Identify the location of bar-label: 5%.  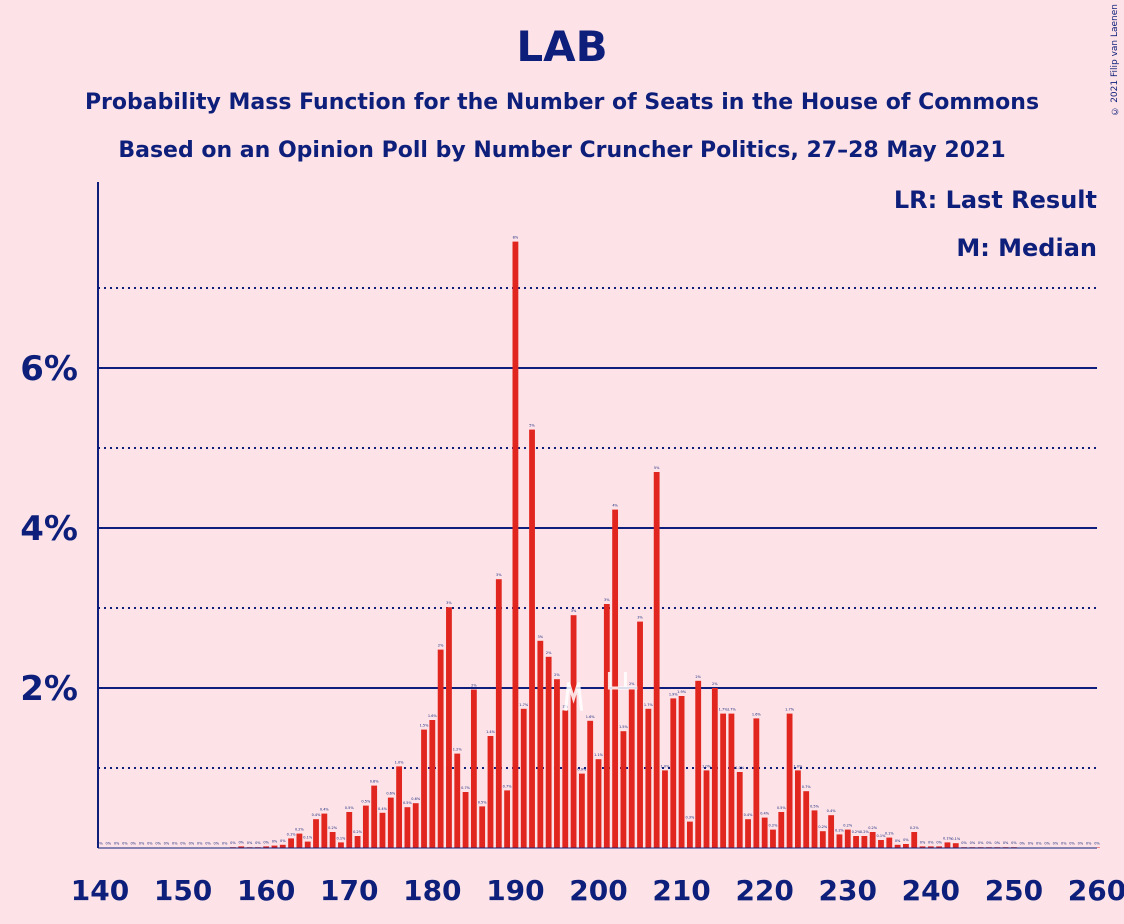
(657, 468).